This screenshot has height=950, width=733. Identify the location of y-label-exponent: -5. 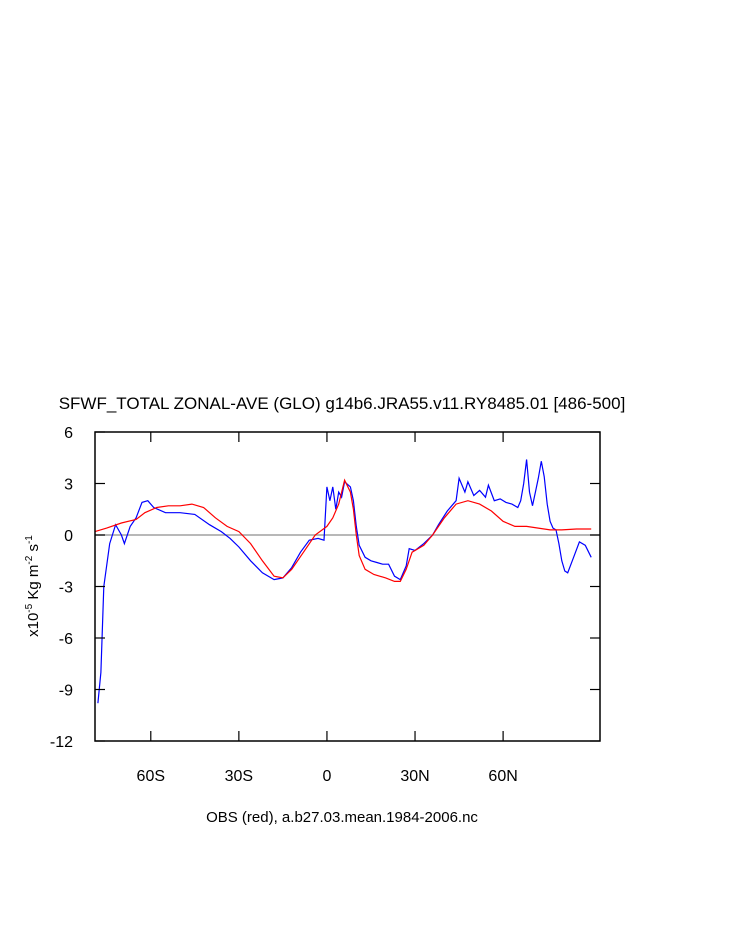
(29, 607).